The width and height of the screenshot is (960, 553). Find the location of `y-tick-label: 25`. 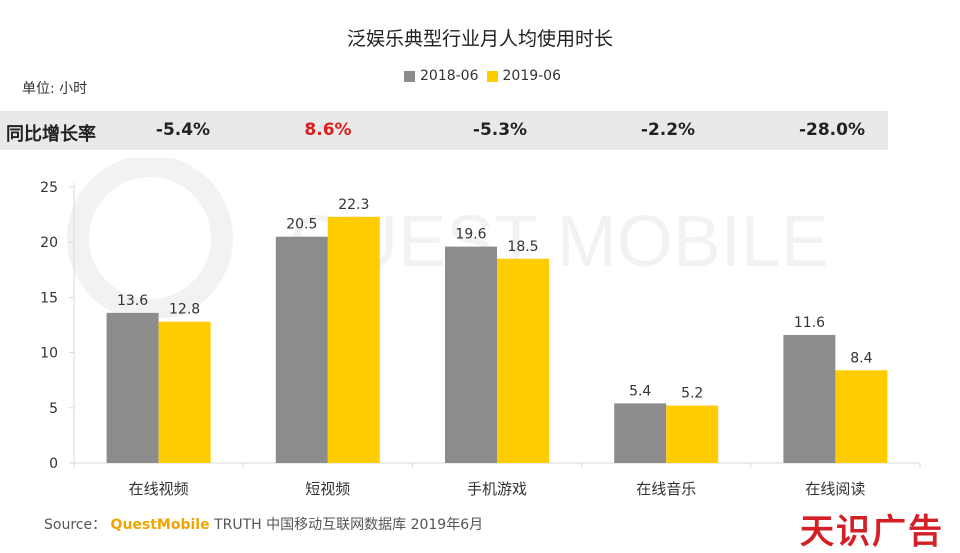

y-tick-label: 25 is located at coordinates (49, 188).